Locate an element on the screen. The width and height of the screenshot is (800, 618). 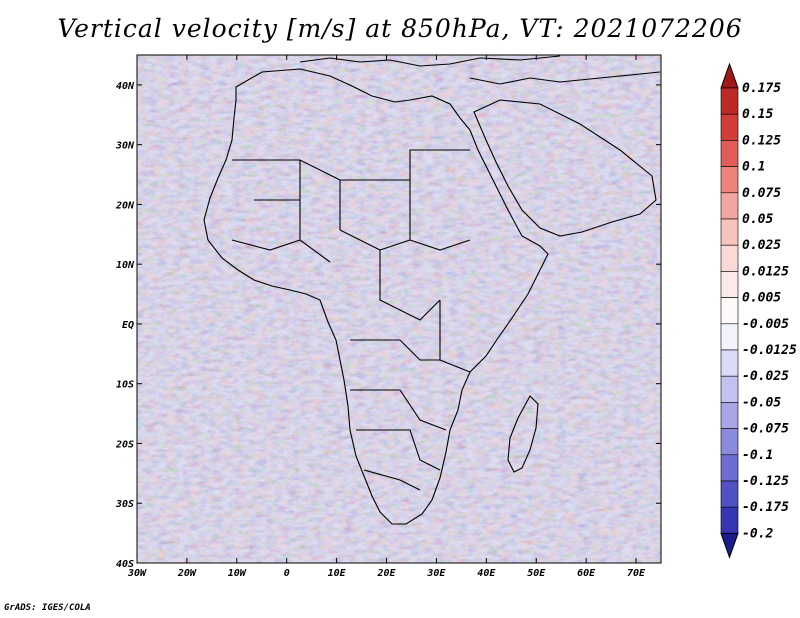
lat-tick-label: 20N is located at coordinates (125, 205).